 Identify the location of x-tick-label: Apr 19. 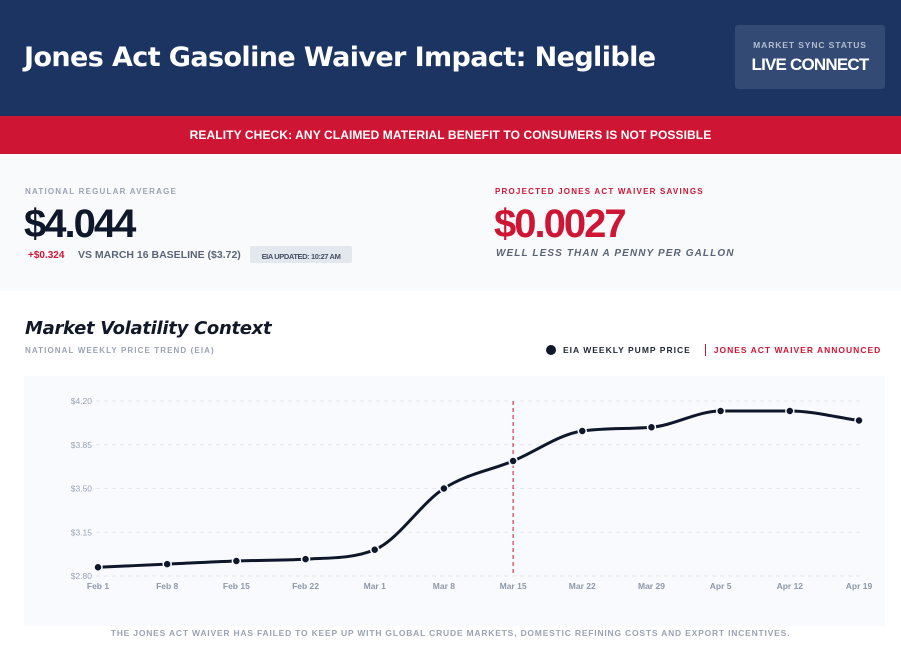
(859, 586).